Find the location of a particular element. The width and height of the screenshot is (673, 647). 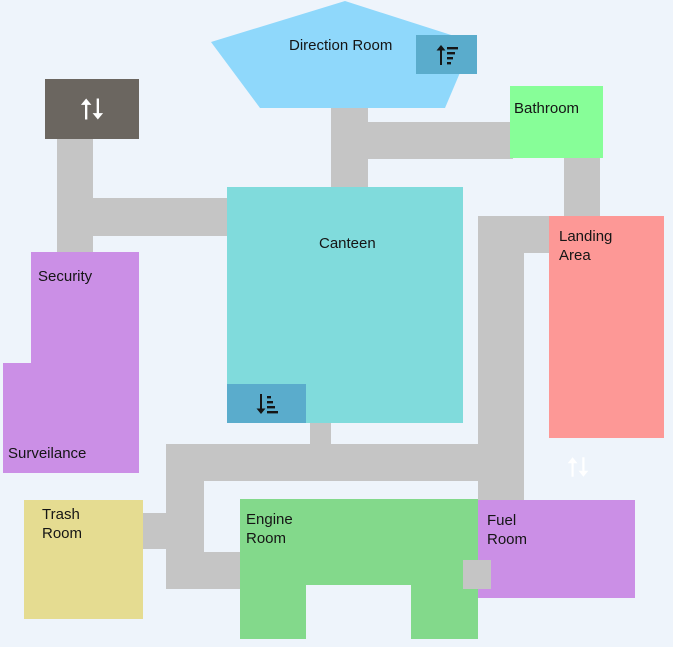

corridor-bathroom-landing is located at coordinates (582, 187).